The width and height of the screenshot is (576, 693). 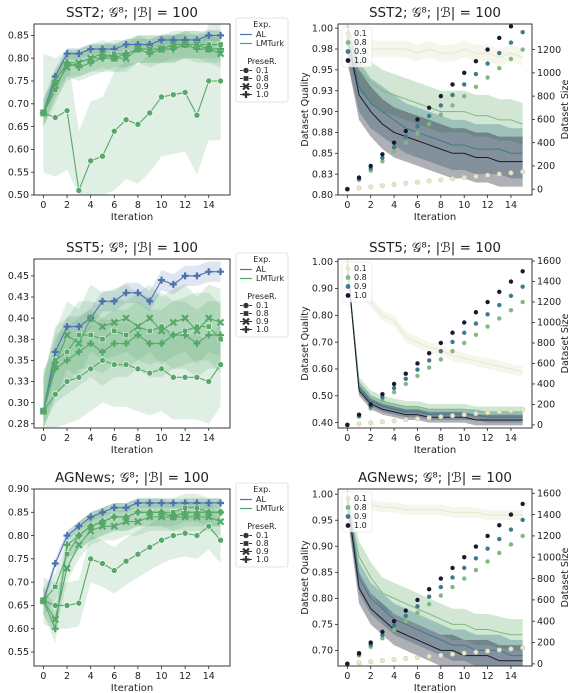 I want to click on y2-tick-label: 1200, so click(x=549, y=536).